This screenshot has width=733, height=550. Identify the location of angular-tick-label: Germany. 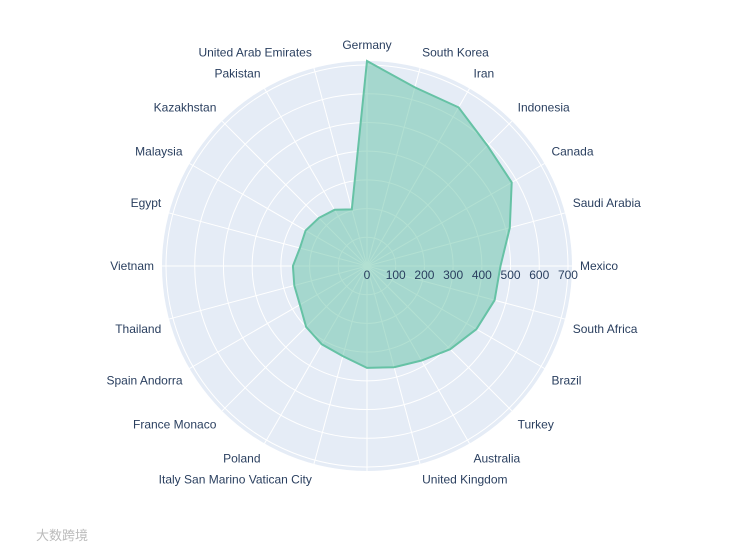
(366, 45).